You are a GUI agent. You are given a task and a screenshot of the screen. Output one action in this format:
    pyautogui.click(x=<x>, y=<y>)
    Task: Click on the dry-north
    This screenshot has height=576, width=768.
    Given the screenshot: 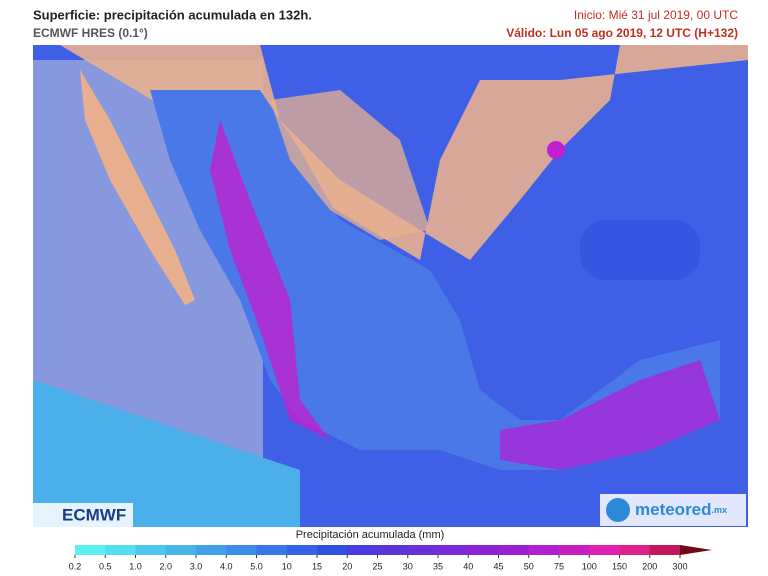 What is the action you would take?
    pyautogui.click(x=350, y=165)
    